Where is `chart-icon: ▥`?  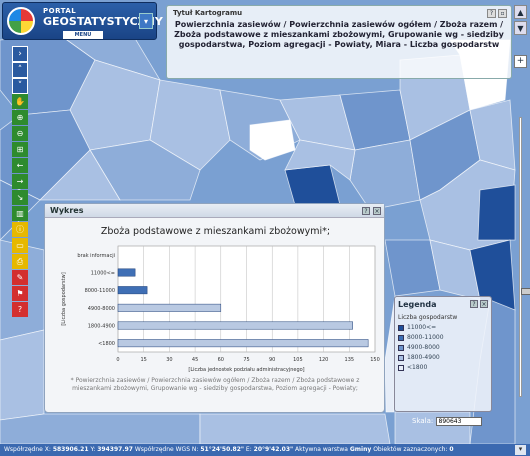
chart-icon: ▥ is located at coordinates (20, 213).